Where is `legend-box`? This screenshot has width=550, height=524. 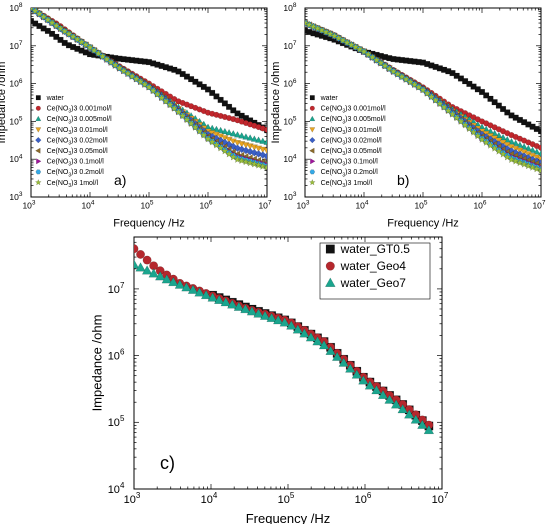
legend-box is located at coordinates (375, 271).